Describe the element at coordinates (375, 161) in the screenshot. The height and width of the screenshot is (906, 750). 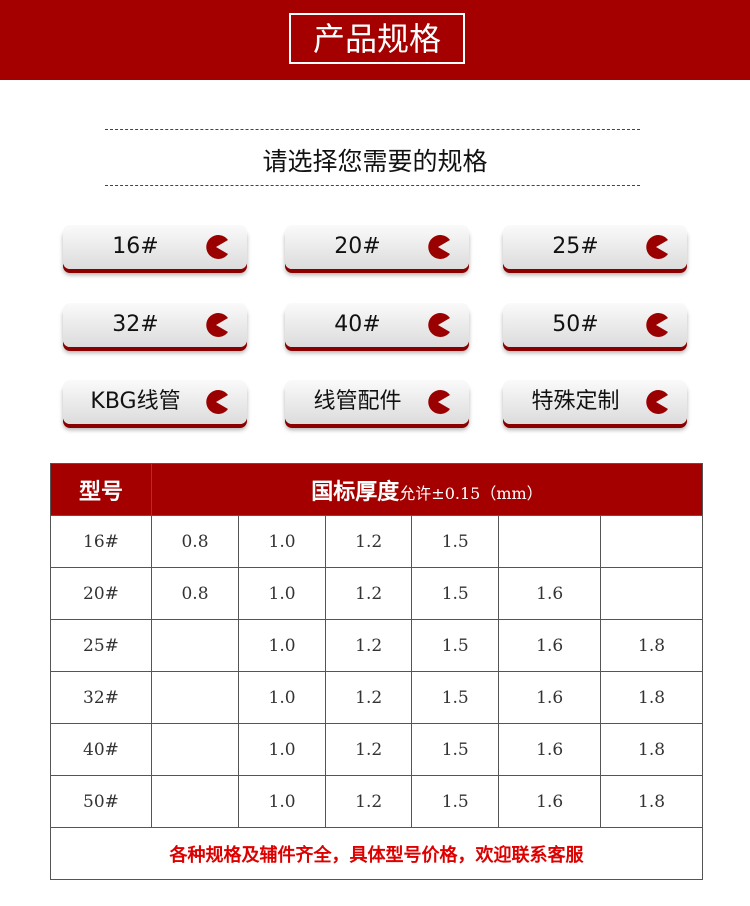
I see `section-subtitle: 请选择您需要的规格` at that location.